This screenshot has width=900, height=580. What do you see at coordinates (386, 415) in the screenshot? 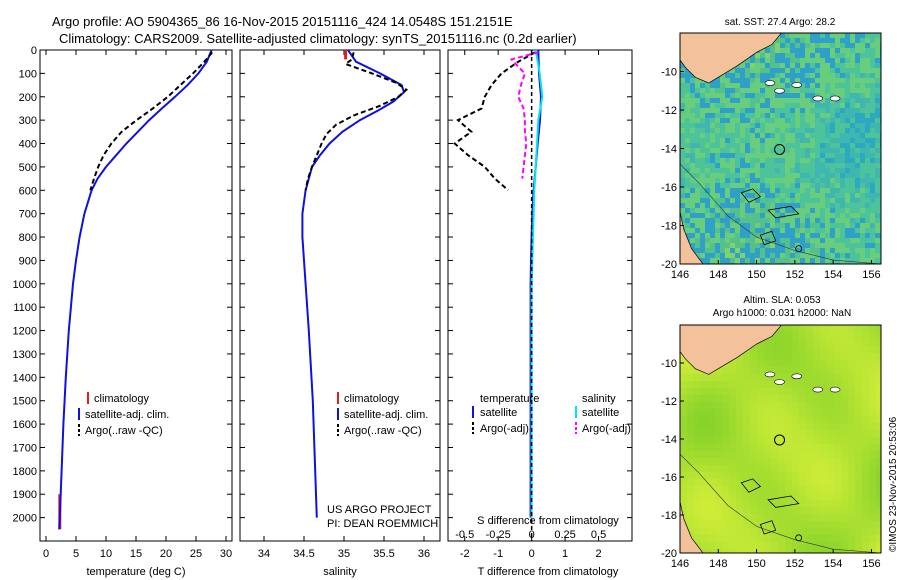
I see `legend-satellite-label: satellite-adj. clim.` at bounding box center [386, 415].